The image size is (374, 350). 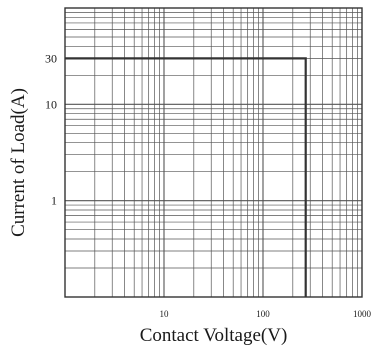 What do you see at coordinates (51, 58) in the screenshot?
I see `y-tick-label: 30` at bounding box center [51, 58].